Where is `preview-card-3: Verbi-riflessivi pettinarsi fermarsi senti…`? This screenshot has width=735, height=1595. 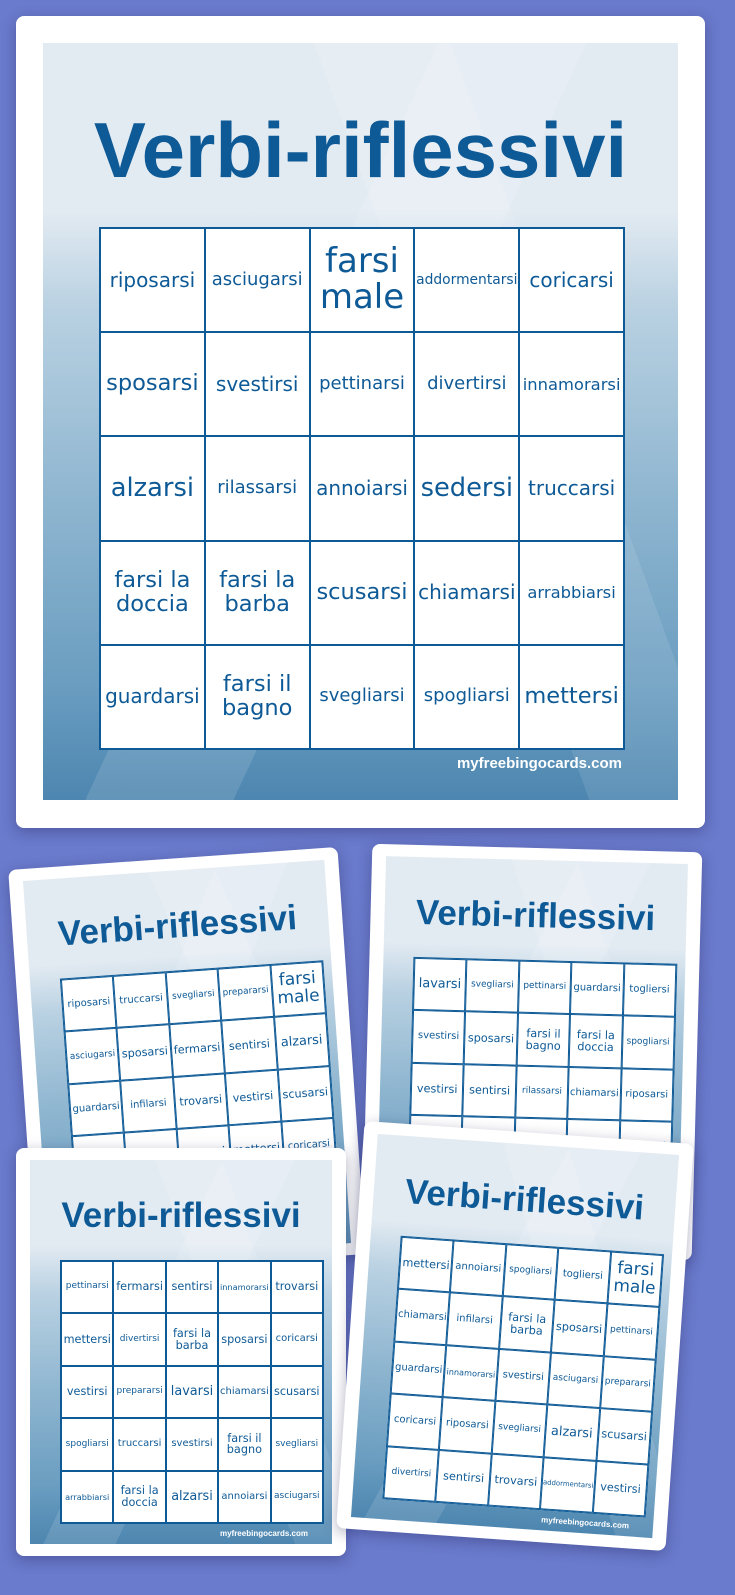
preview-card-3: Verbi-riflessivi pettinarsi fermarsi senti… is located at coordinates (181, 1352).